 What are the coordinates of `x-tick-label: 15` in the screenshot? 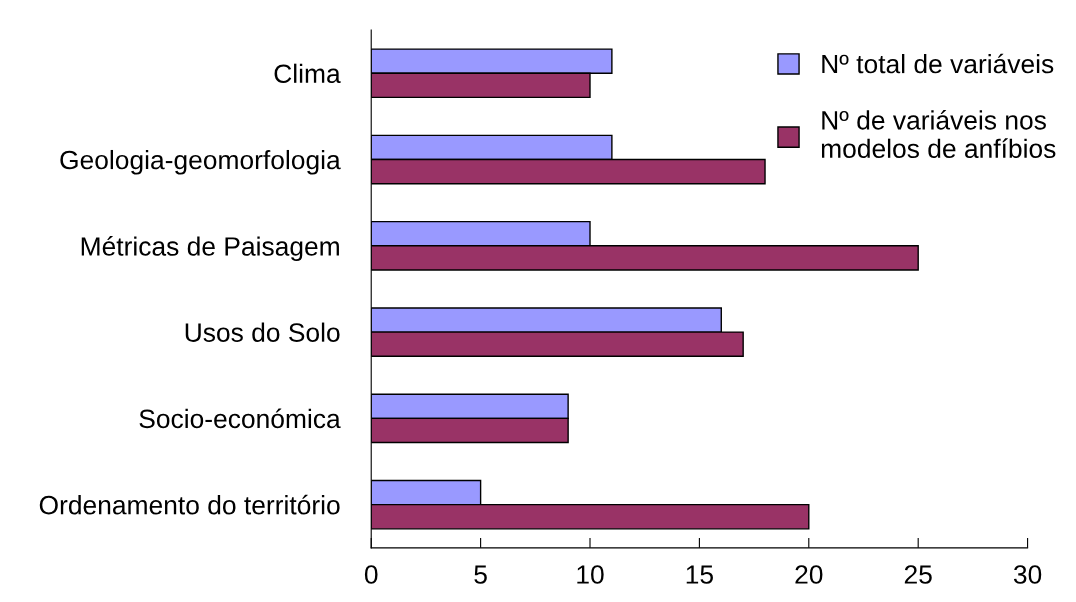 It's located at (699, 574).